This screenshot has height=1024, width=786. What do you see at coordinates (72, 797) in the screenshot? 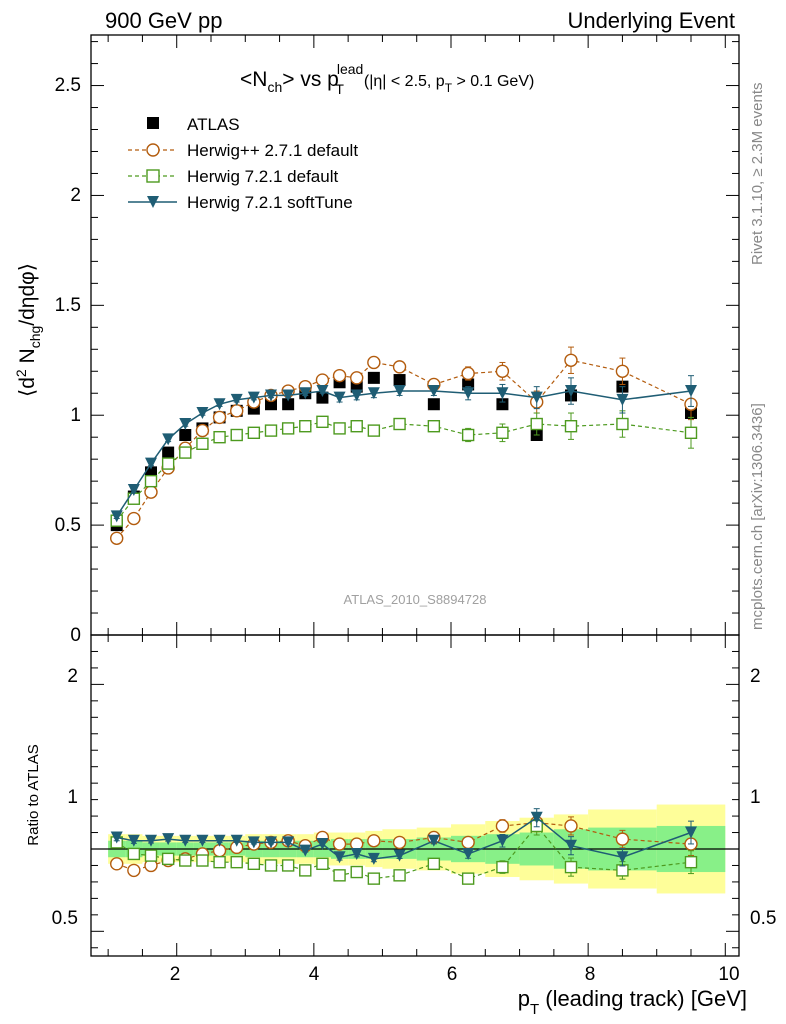
I see `ratio-y-tick-label: 1` at bounding box center [72, 797].